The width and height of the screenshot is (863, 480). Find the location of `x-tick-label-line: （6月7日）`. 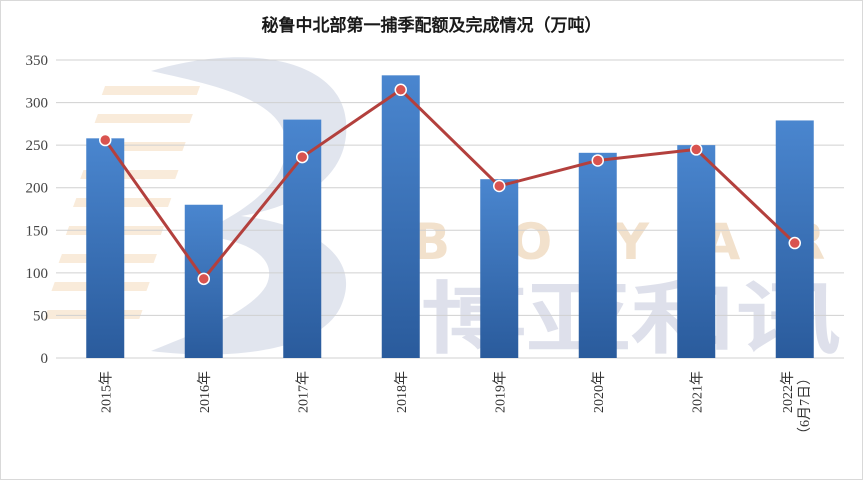

x-tick-label-line: （6月7日） is located at coordinates (805, 406).